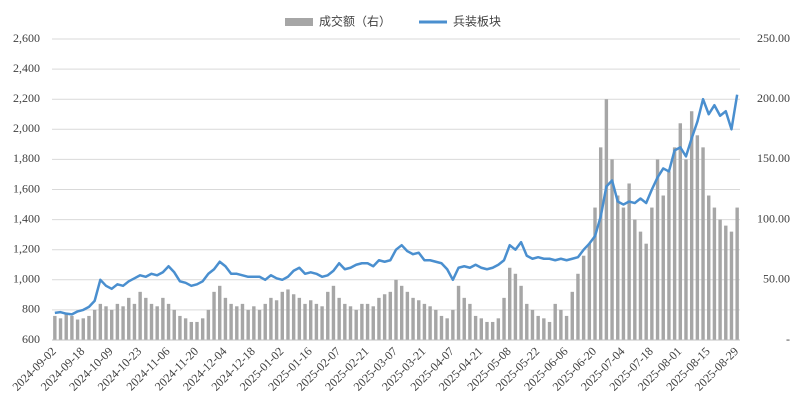 The height and width of the screenshot is (413, 800). I want to click on y-tick-label: 1,600, so click(26, 188).